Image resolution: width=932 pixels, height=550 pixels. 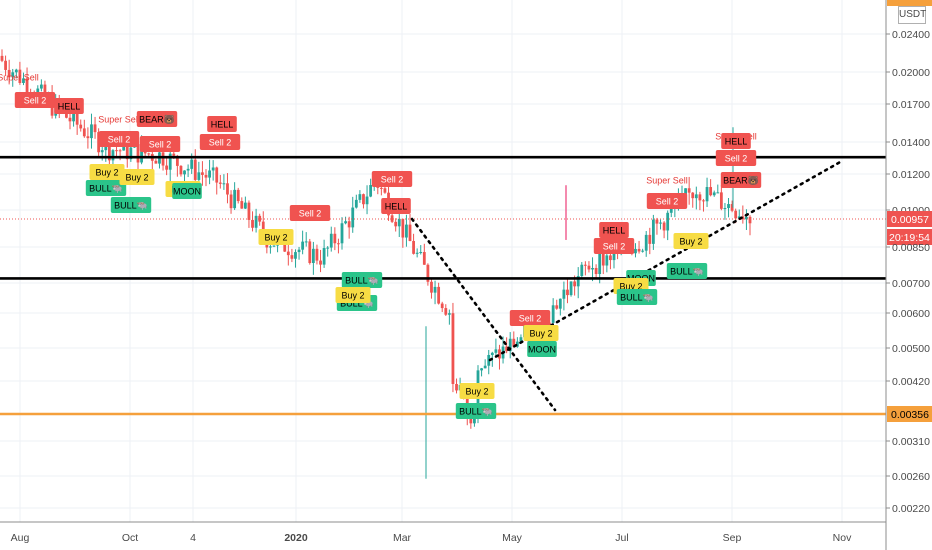 I want to click on signal-text: BEAR🐻, so click(x=741, y=180).